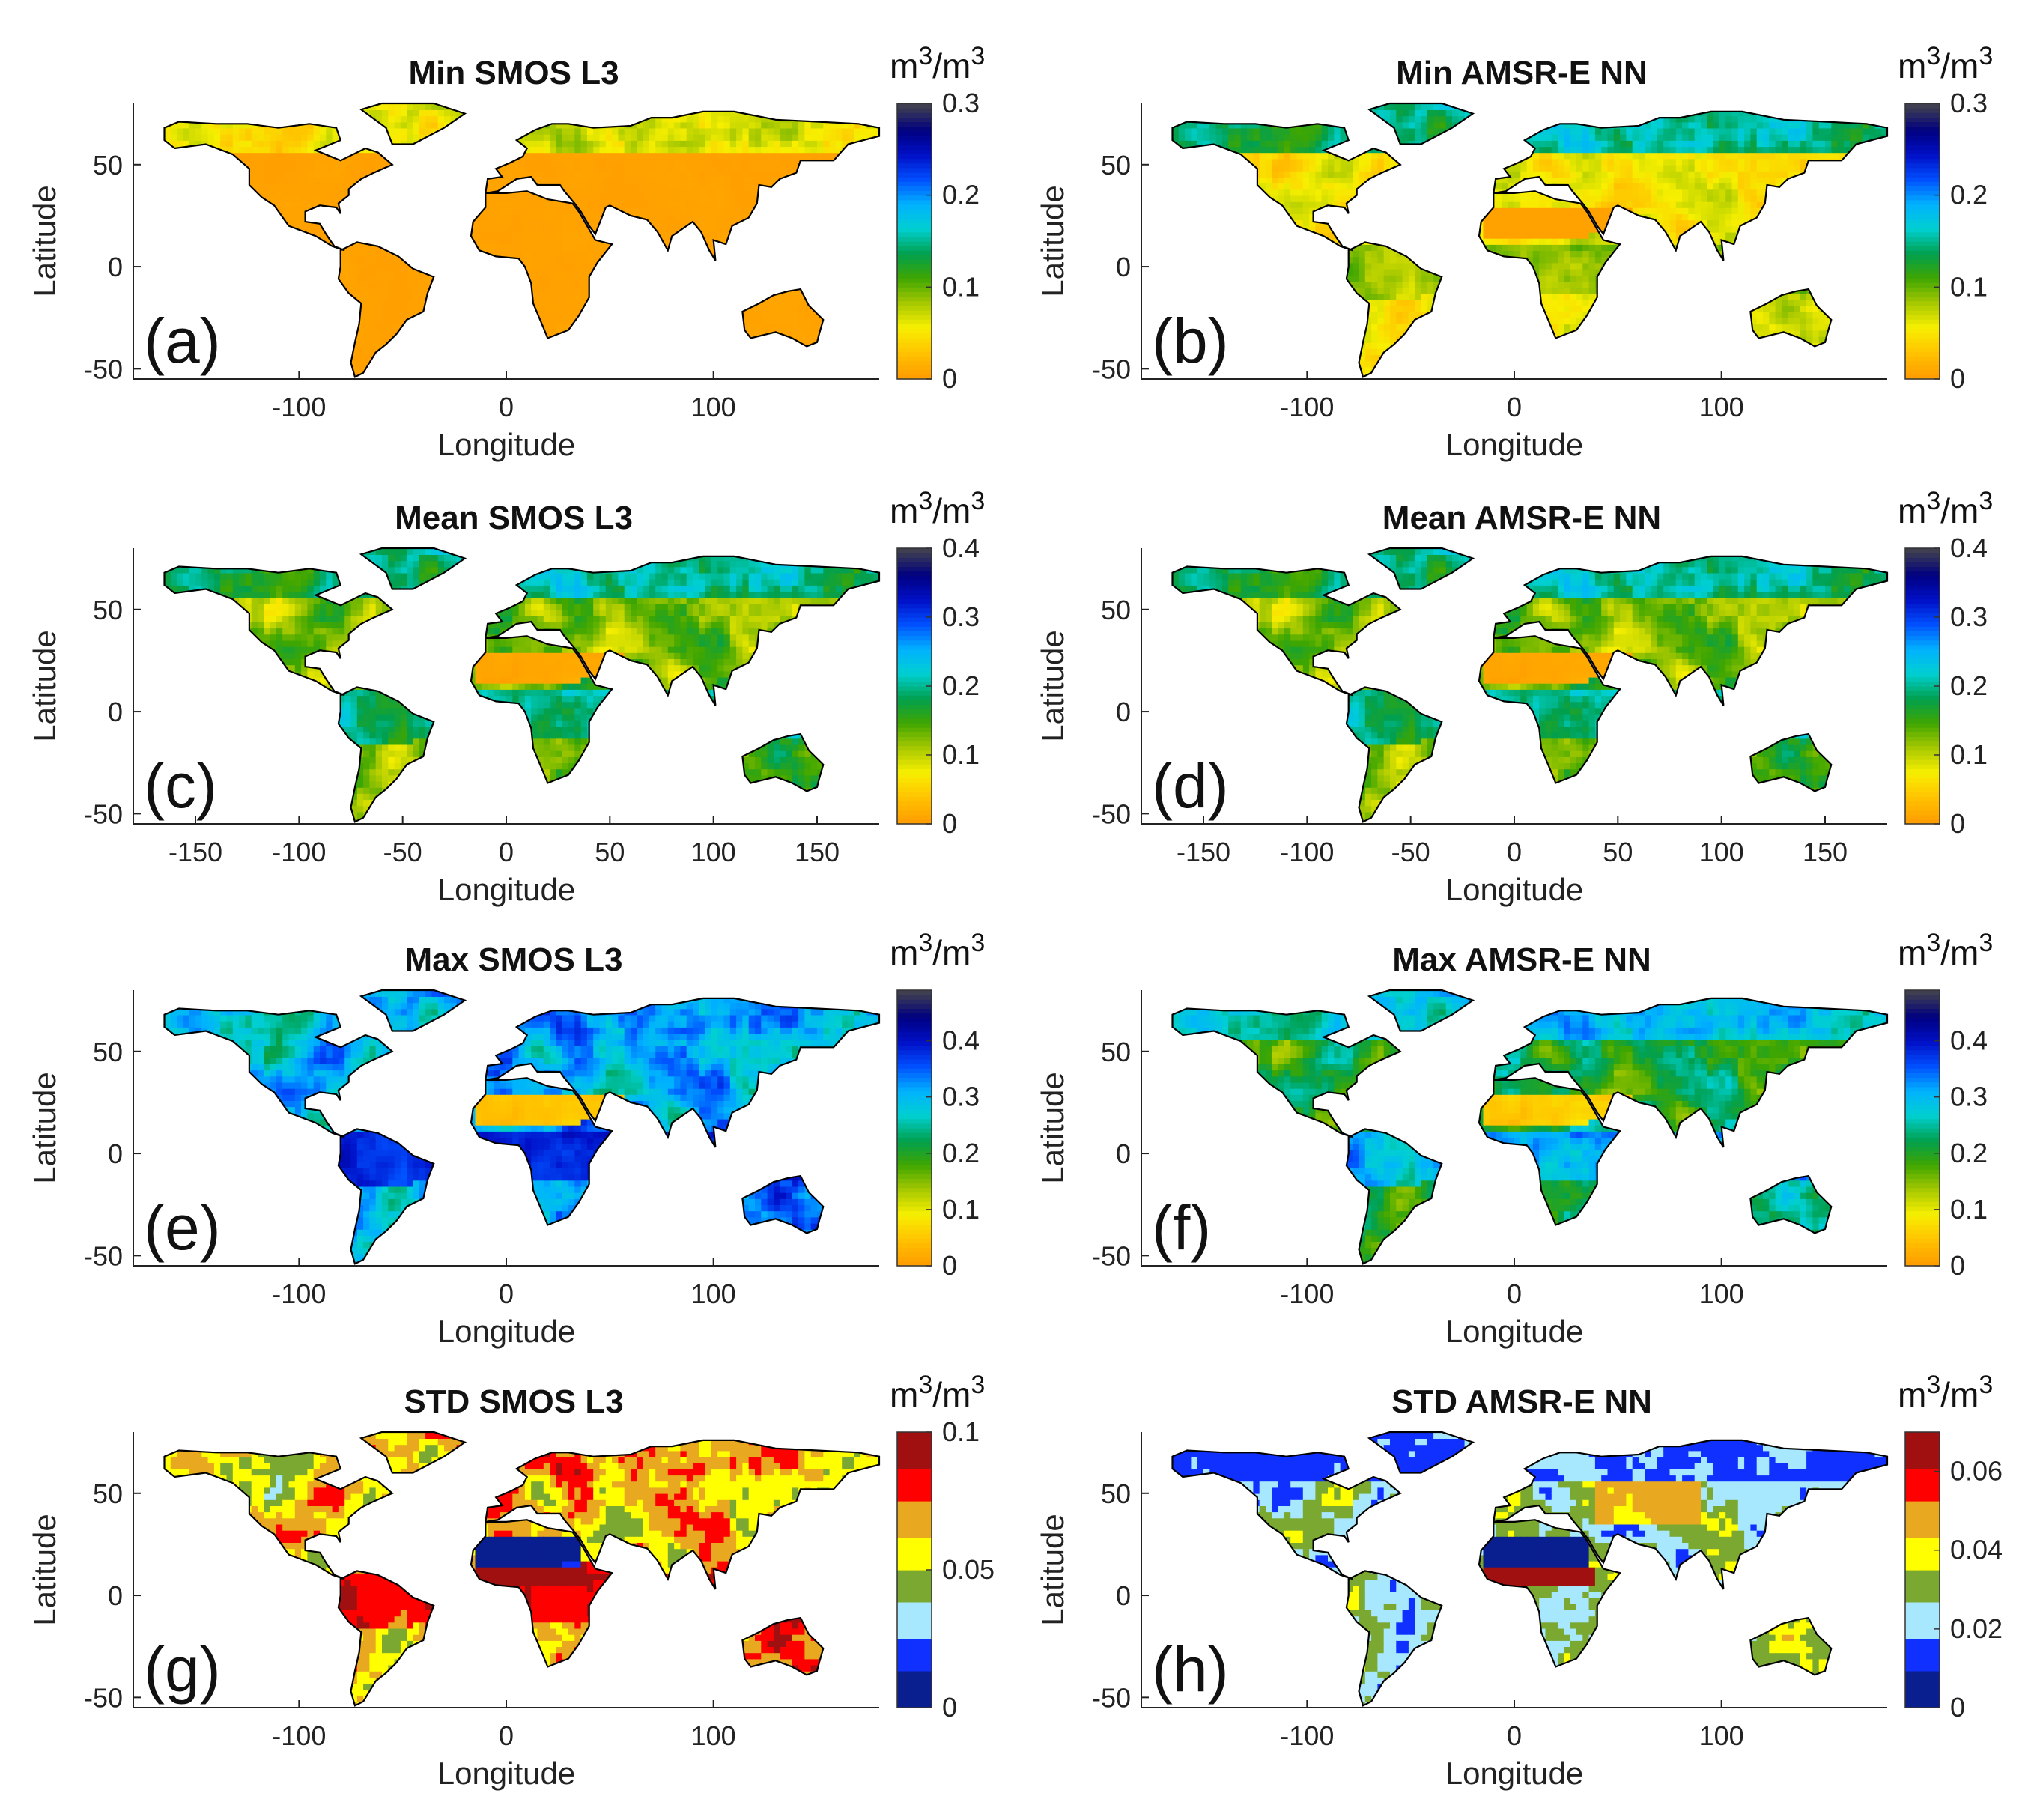 The image size is (2043, 1820). What do you see at coordinates (914, 1128) in the screenshot?
I see `colorbar-frame` at bounding box center [914, 1128].